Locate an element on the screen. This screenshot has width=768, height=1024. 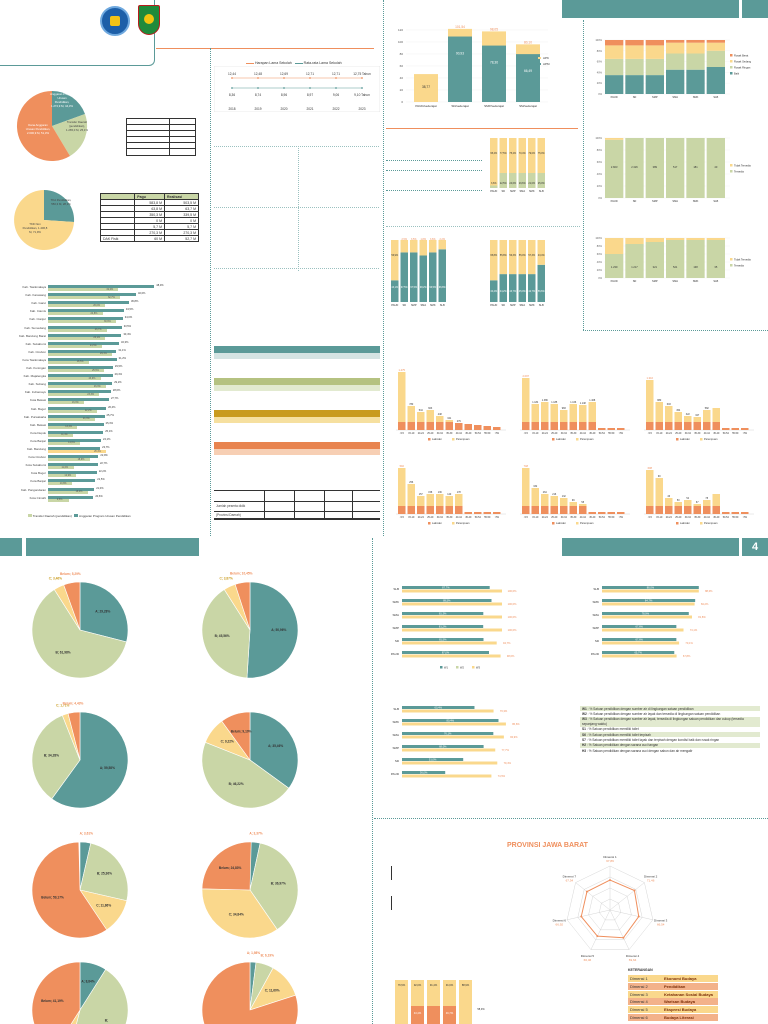
category-label: SMA is located at coordinates (395, 735).